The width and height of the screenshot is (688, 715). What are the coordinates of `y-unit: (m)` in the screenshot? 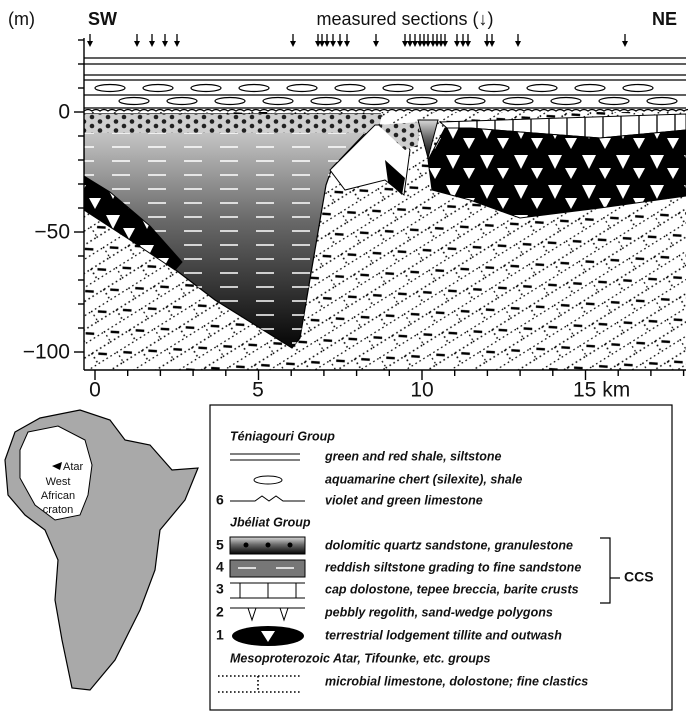 It's located at (21, 19).